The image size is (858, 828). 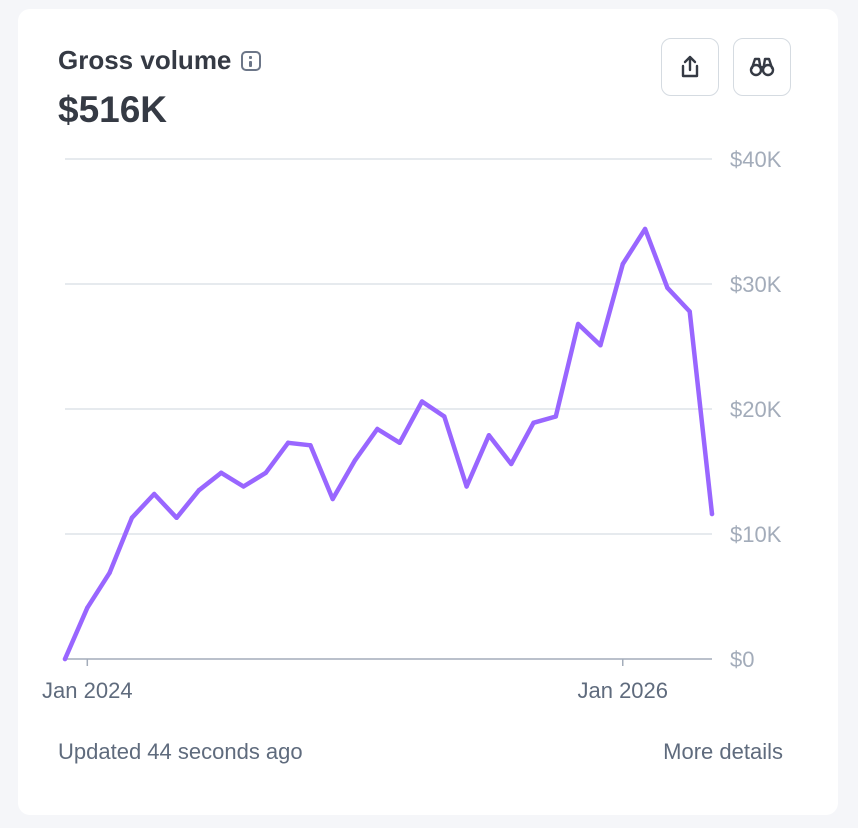 I want to click on y-tick-label: $10K, so click(x=756, y=534).